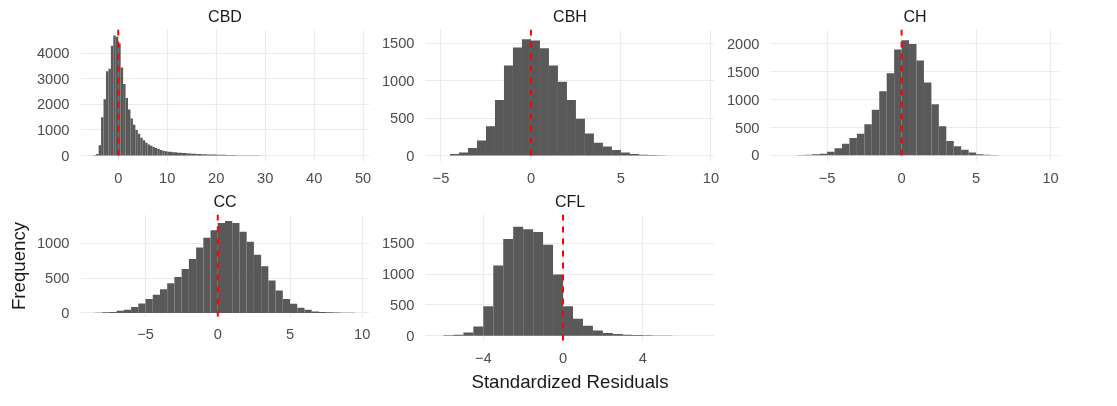  Describe the element at coordinates (265, 177) in the screenshot. I see `x-tick-label: 30` at that location.